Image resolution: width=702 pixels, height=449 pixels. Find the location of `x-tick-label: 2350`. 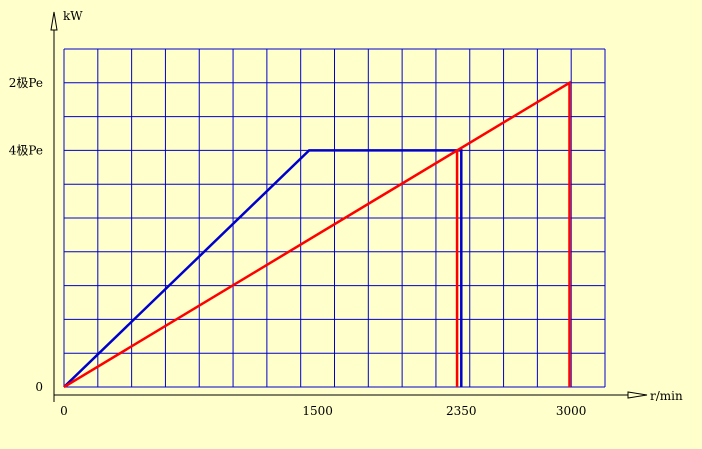

x-tick-label: 2350 is located at coordinates (461, 411).